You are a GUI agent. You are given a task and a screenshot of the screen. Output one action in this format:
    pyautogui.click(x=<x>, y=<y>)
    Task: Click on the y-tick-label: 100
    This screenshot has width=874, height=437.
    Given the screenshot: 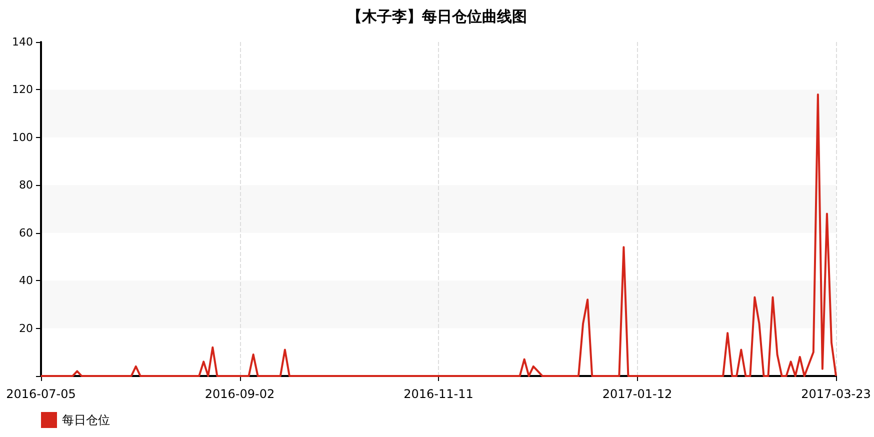 What is the action you would take?
    pyautogui.click(x=22, y=137)
    